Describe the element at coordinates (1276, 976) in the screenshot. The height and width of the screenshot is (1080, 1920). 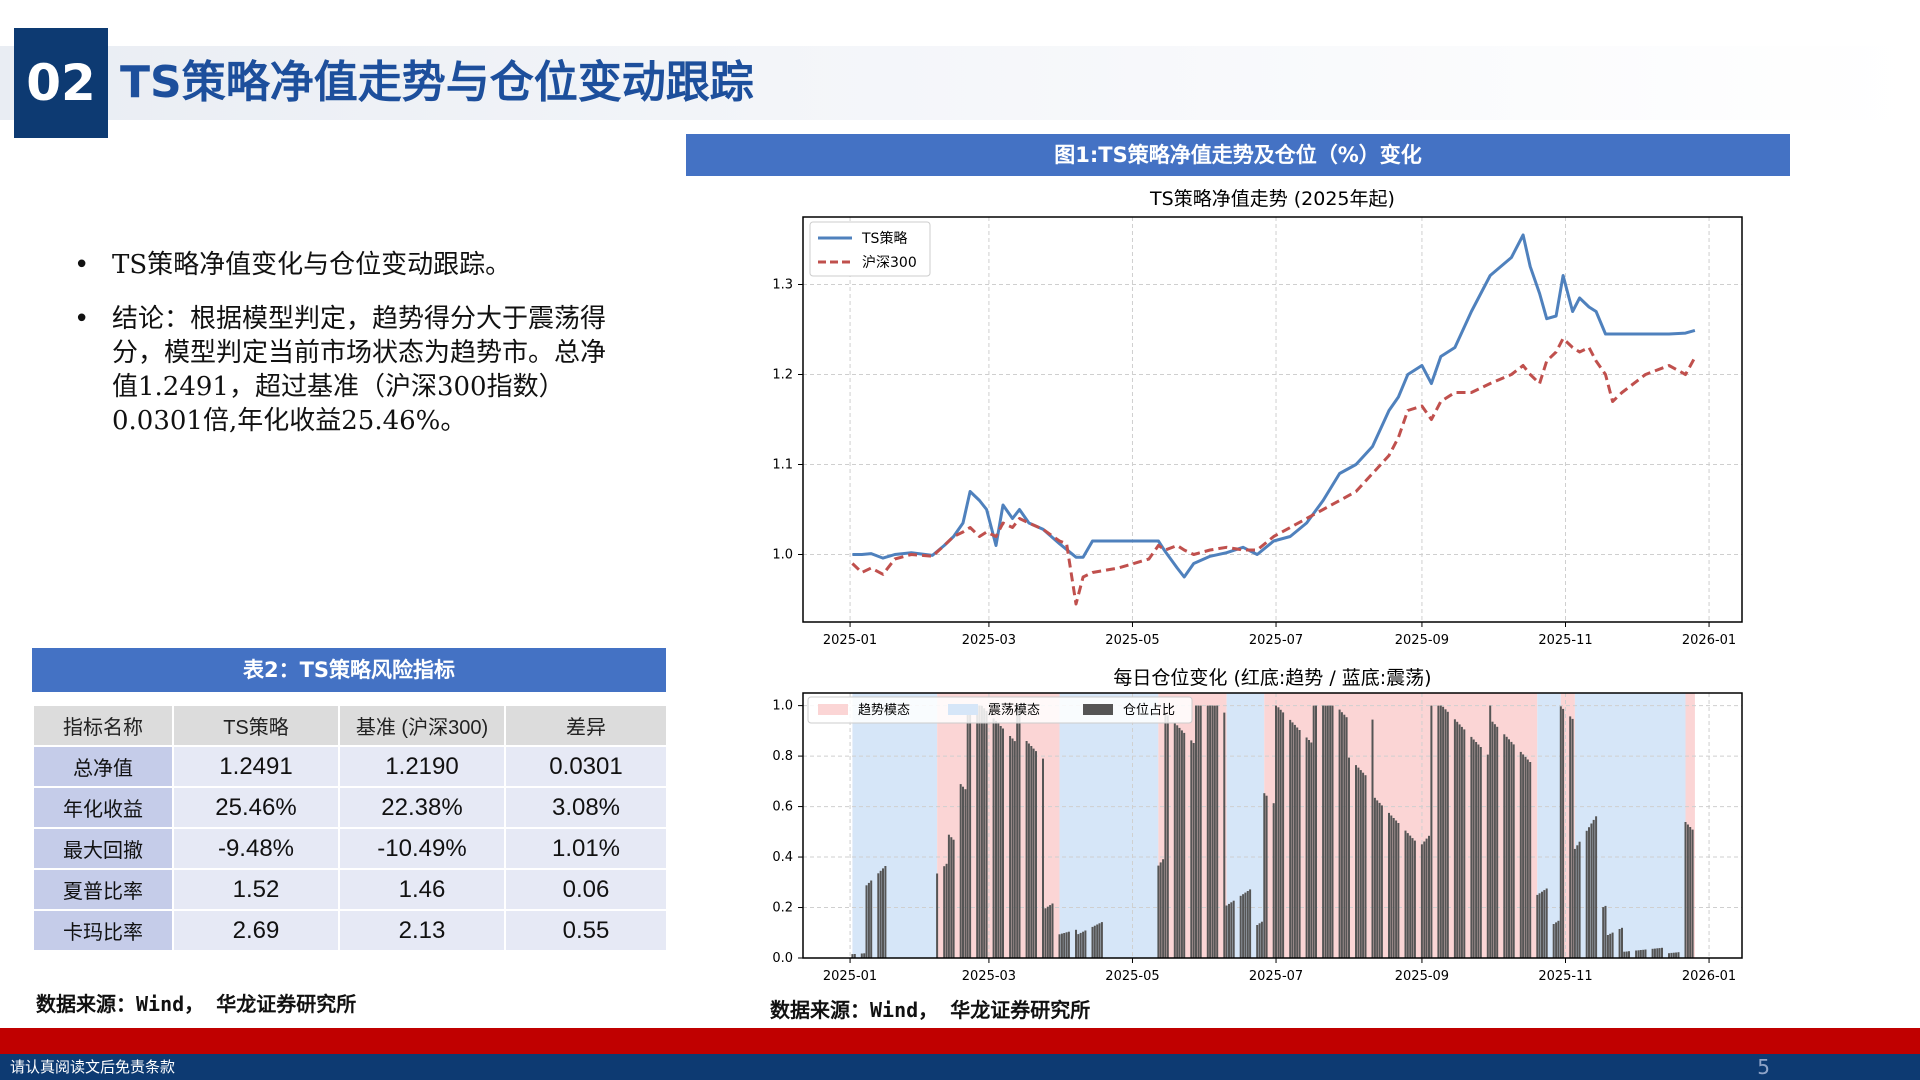
I see `position-x-tick-label: 2025-07` at that location.